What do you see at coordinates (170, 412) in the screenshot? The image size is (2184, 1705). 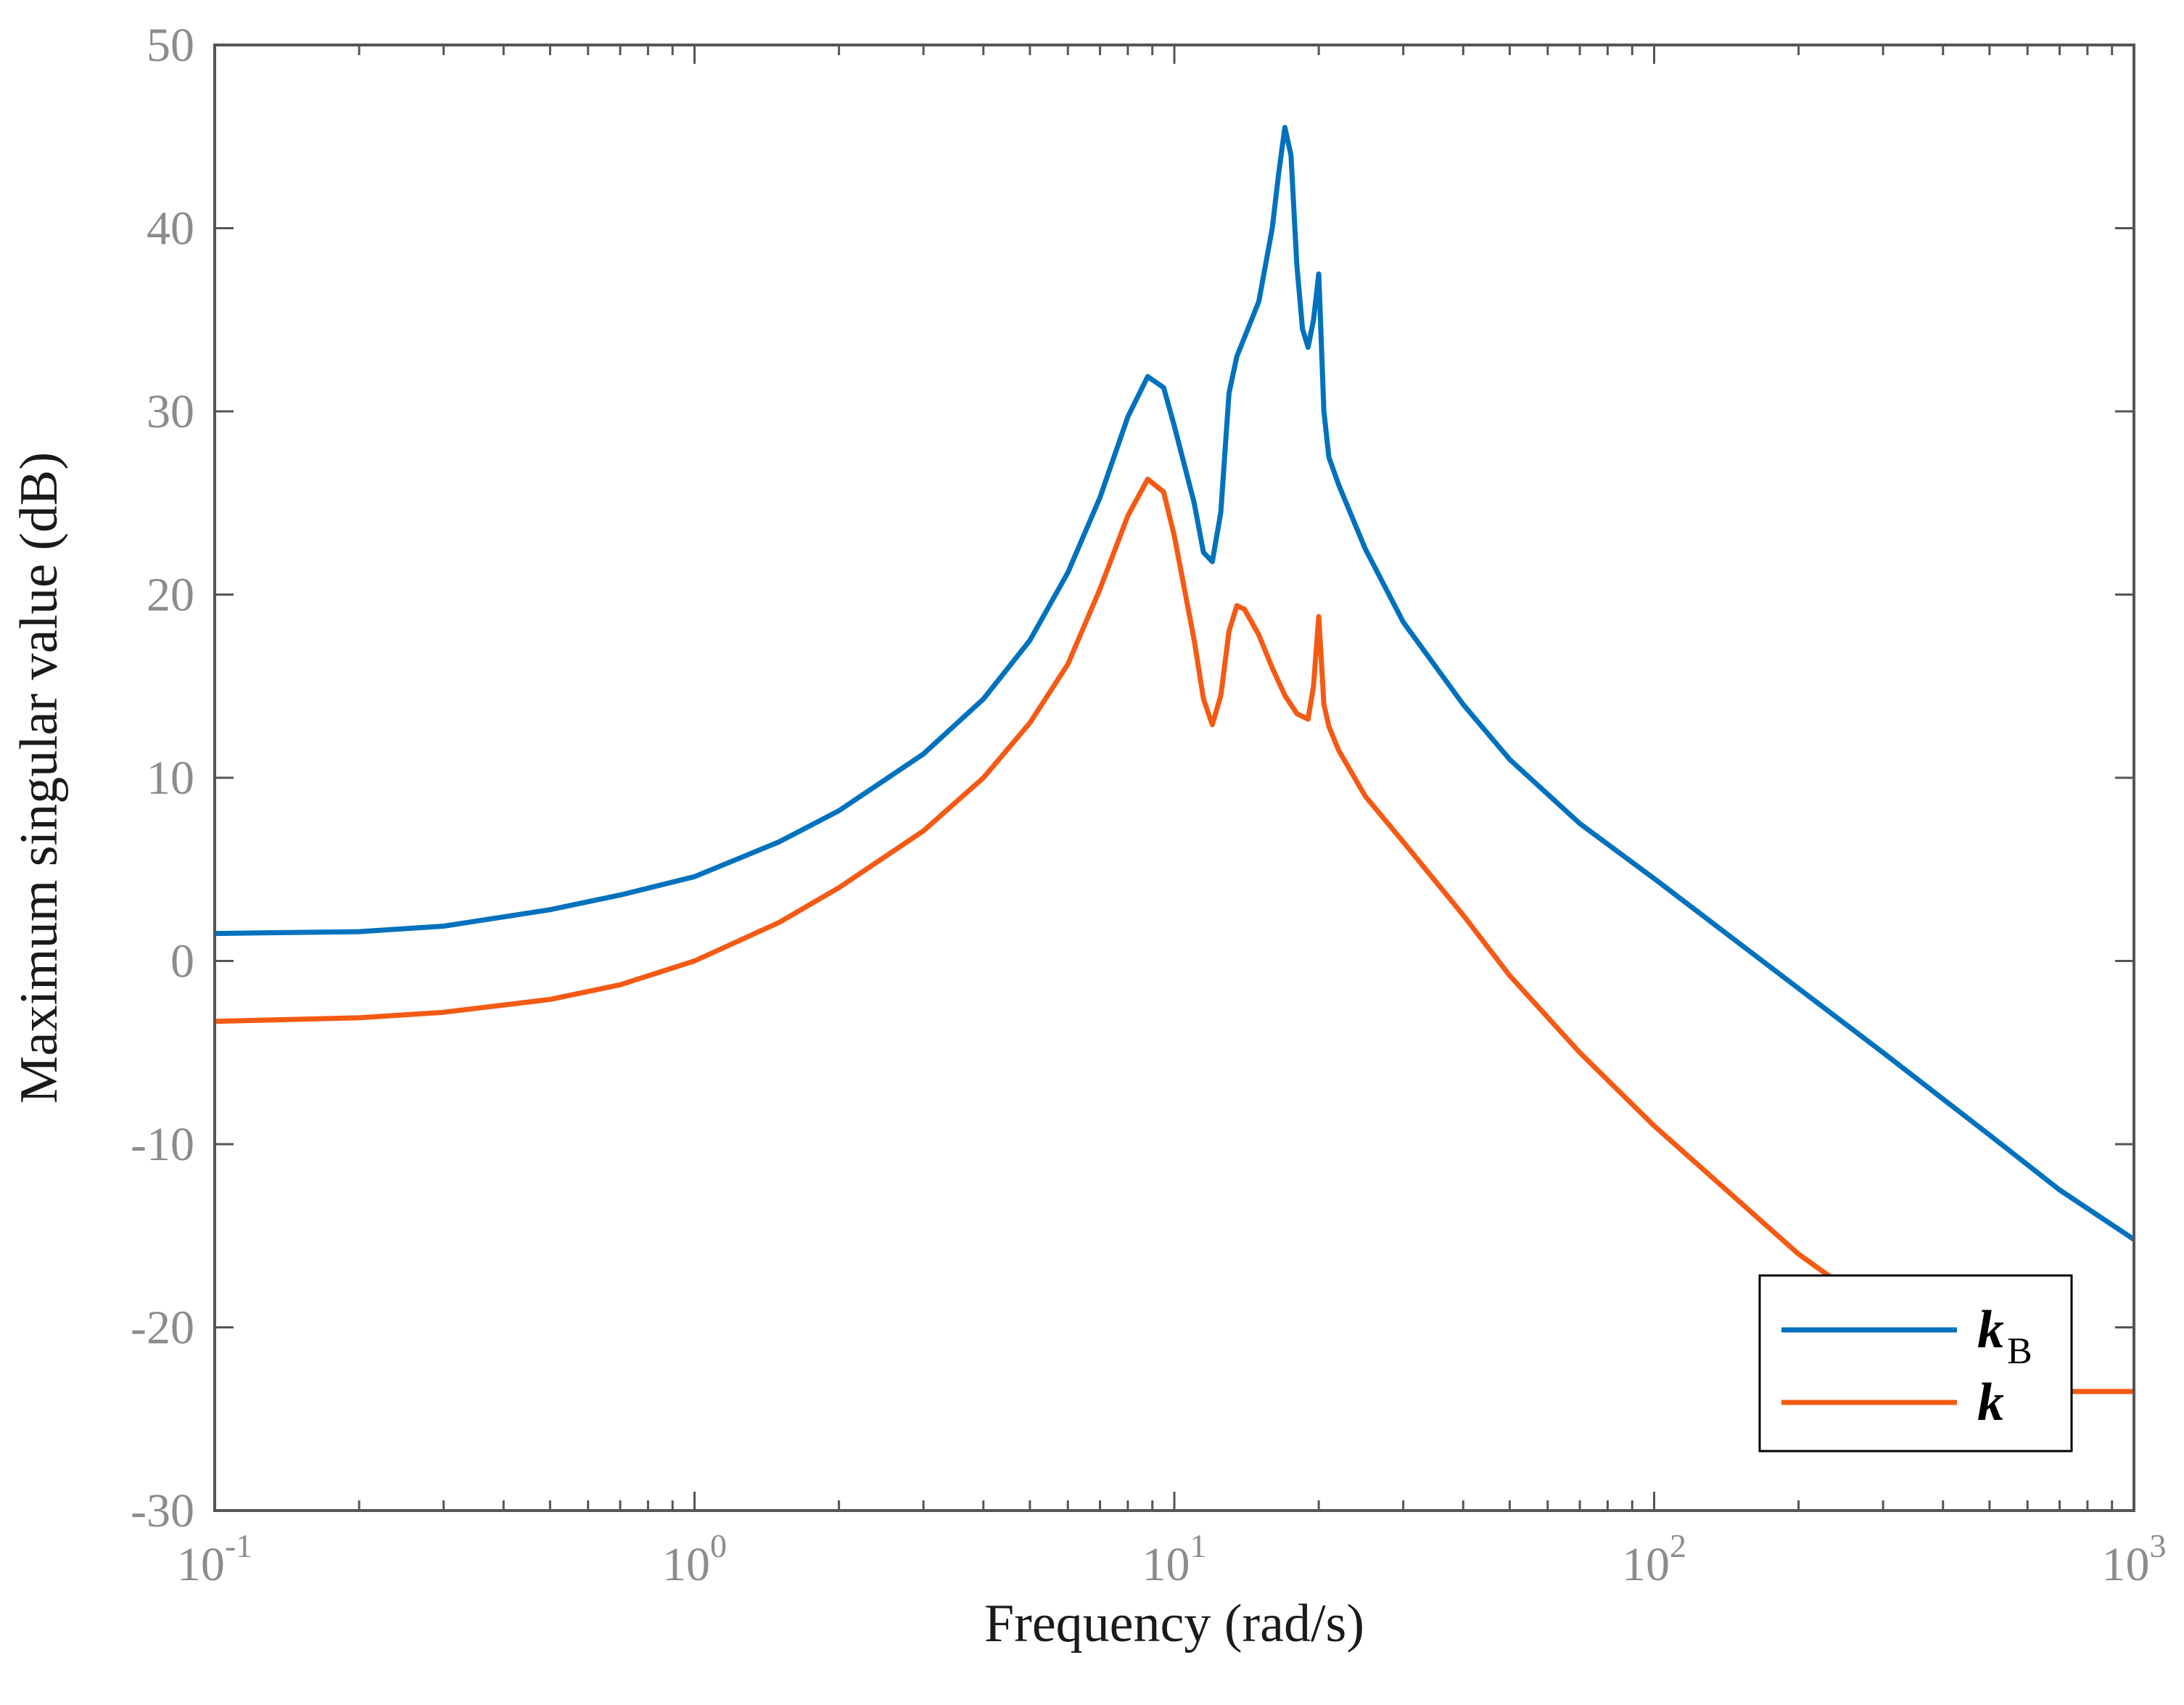 I see `y-tick-label: 30` at bounding box center [170, 412].